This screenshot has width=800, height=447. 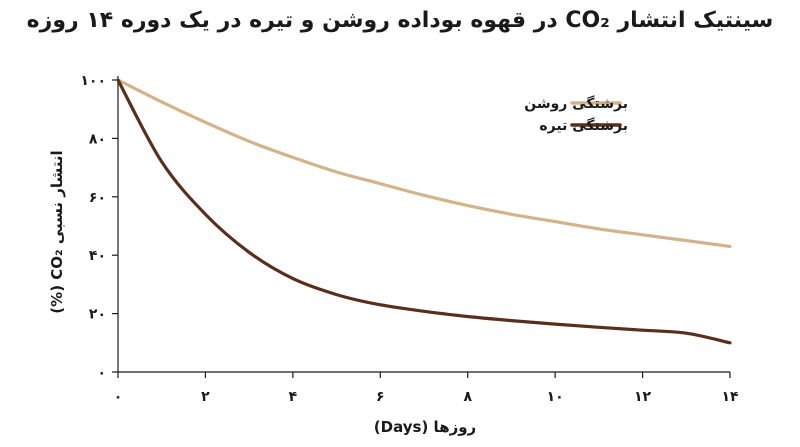 What do you see at coordinates (97, 315) in the screenshot?
I see `y-tick-label: ۲۰` at bounding box center [97, 315].